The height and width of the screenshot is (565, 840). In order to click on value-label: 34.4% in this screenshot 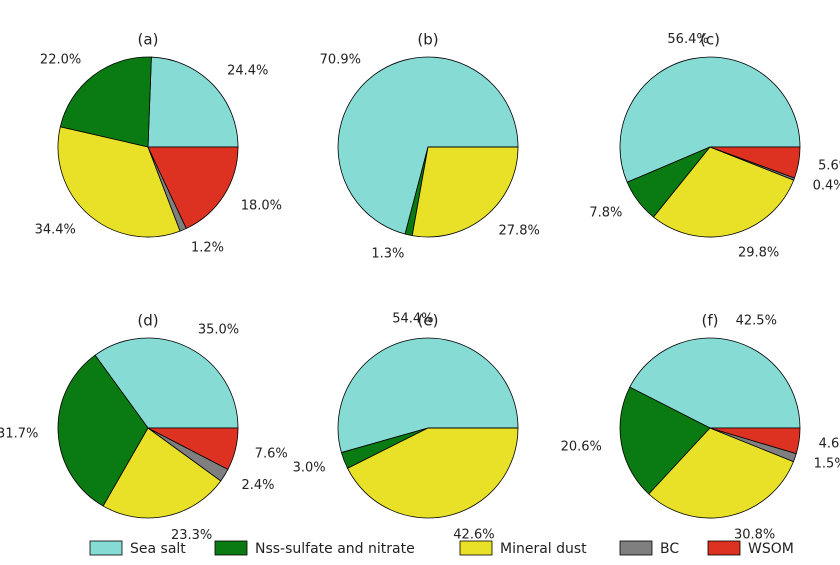, I will do `click(55, 229)`.